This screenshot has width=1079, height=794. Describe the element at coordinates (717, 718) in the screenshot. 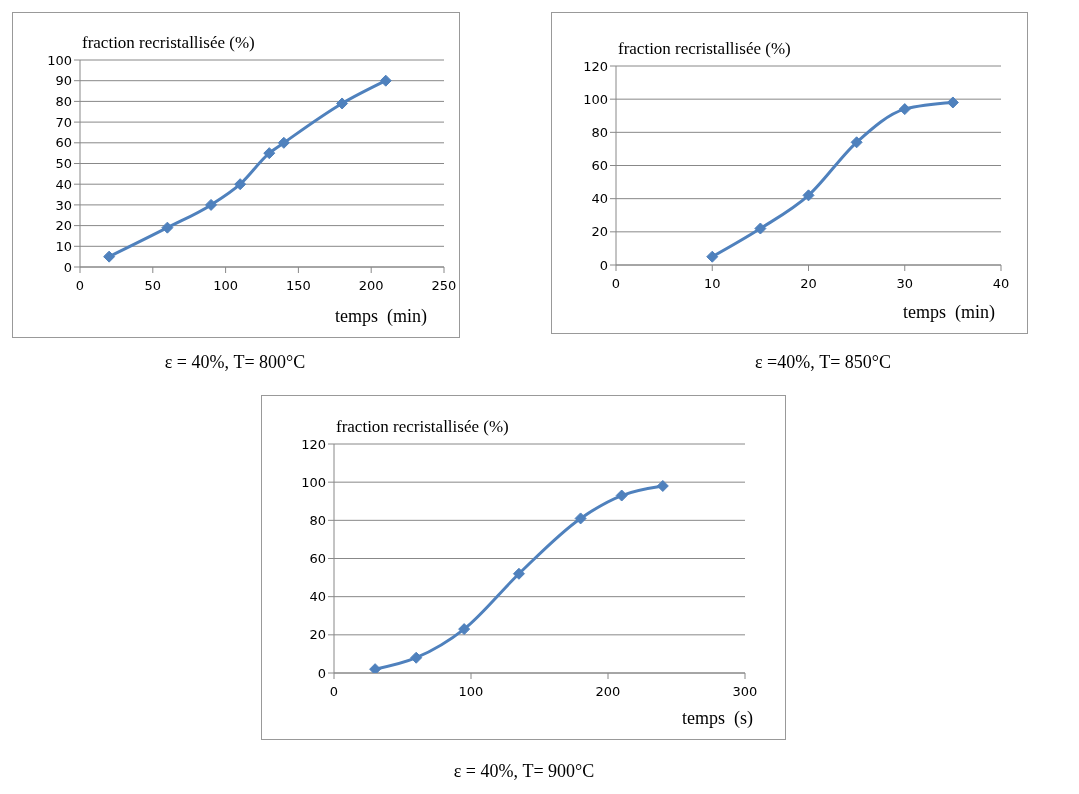

I see `x-axis-title: temps (s)` at that location.